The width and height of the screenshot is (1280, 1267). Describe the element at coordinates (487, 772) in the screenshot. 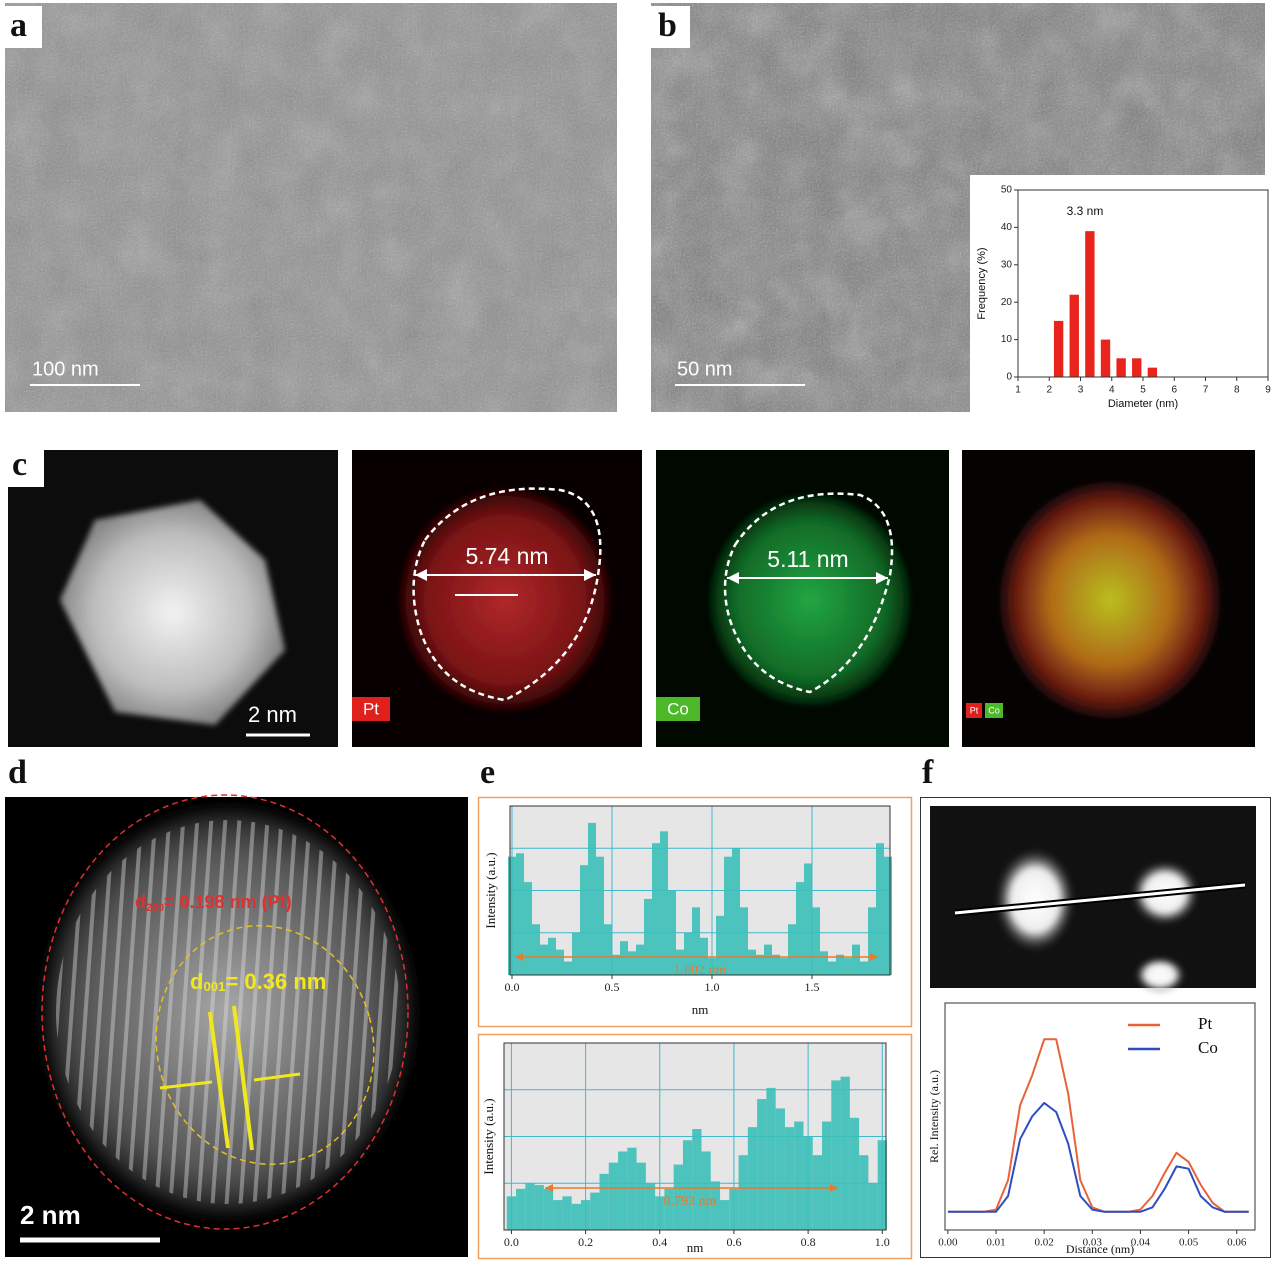

I see `panel-label: e` at that location.